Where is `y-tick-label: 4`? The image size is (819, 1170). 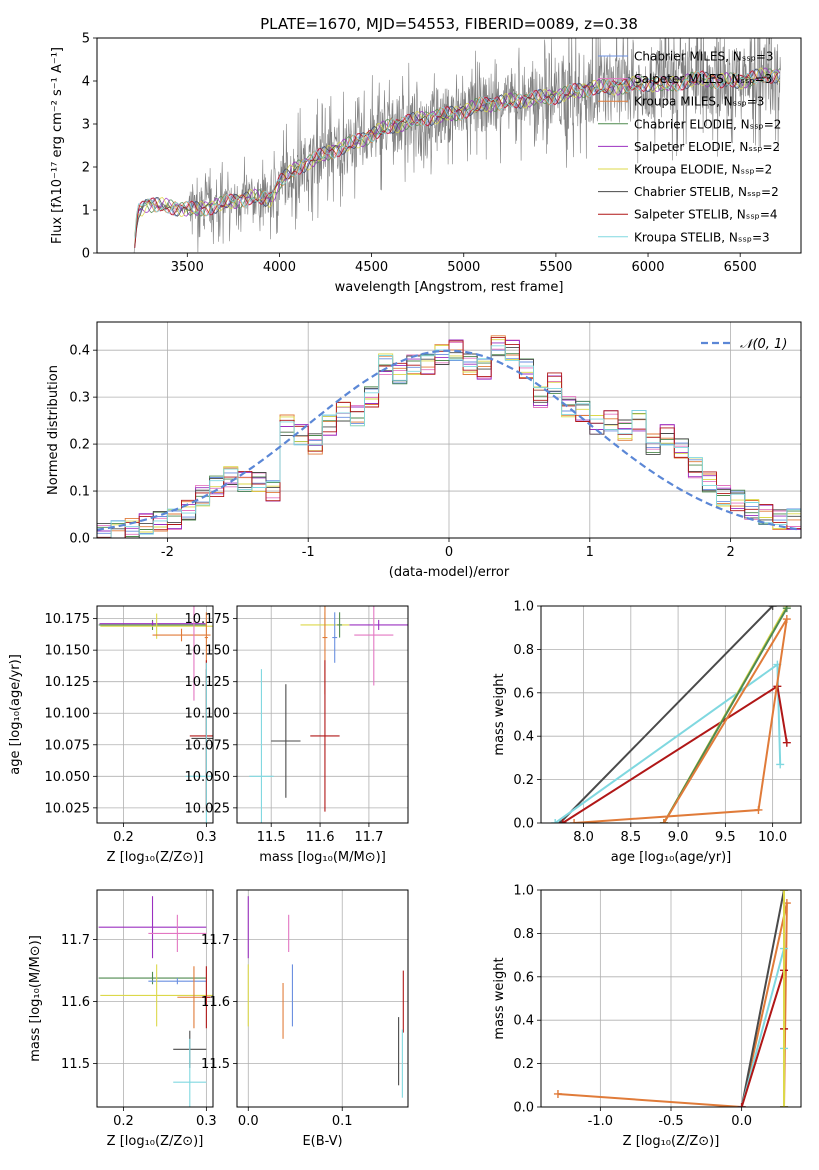 y-tick-label: 4 is located at coordinates (86, 82).